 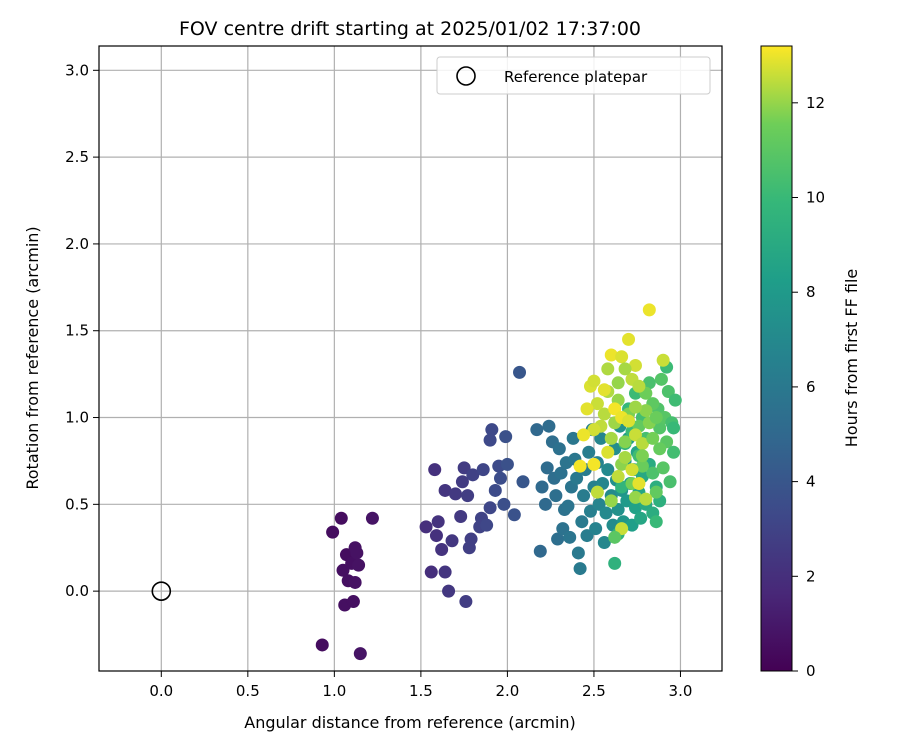 I want to click on x-tick-label: 1.5, so click(x=421, y=691).